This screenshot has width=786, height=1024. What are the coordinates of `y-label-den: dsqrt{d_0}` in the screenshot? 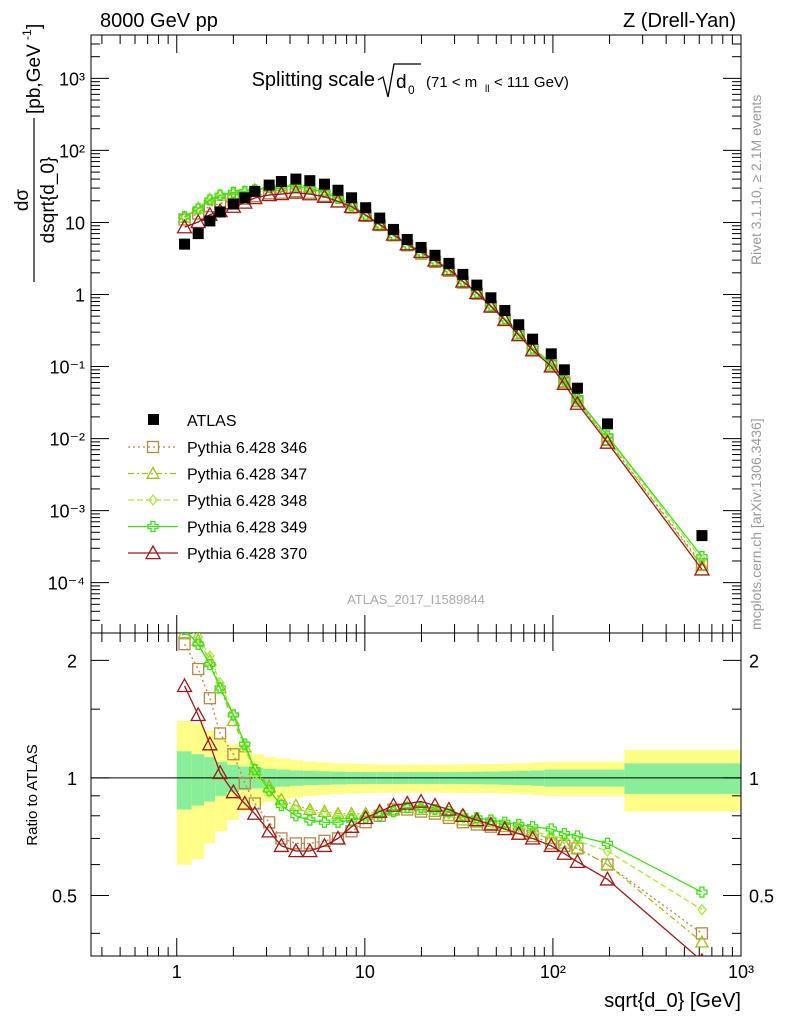 It's located at (48, 200).